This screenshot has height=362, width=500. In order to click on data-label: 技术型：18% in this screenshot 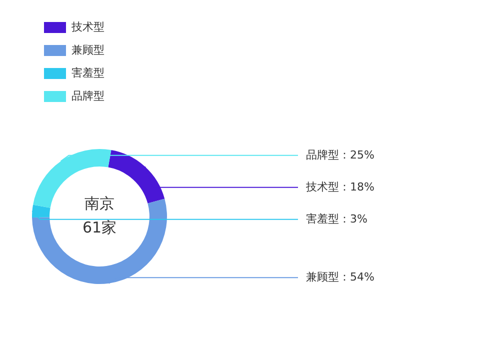, I will do `click(339, 187)`.